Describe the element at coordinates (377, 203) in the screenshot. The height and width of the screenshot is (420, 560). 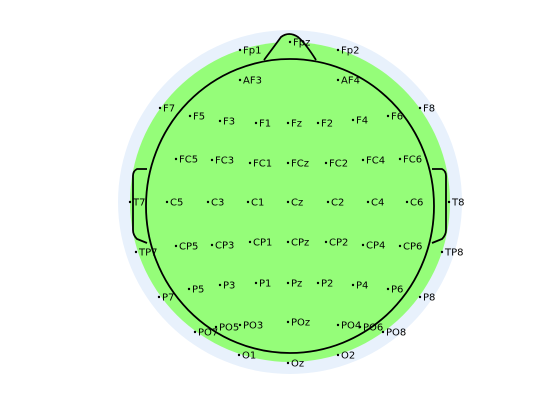
I see `electrode-label-c4: C4` at that location.